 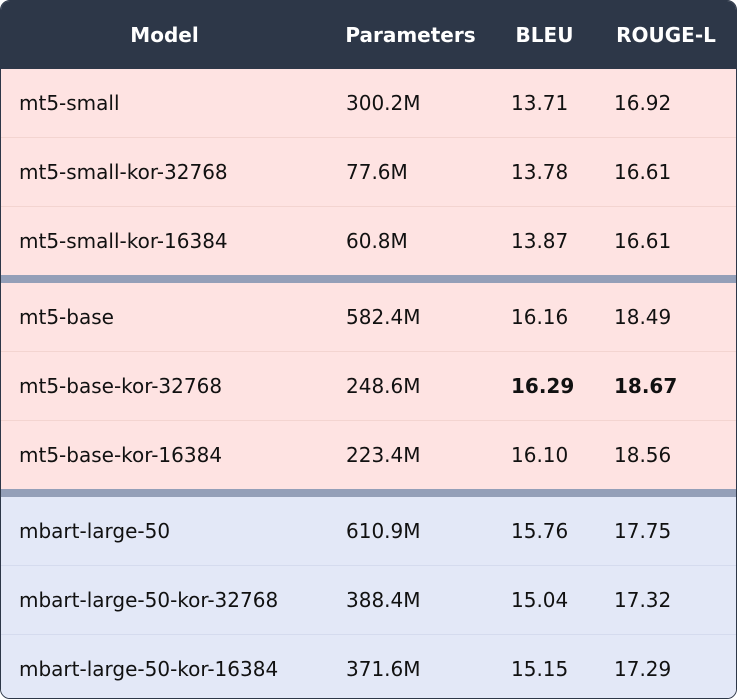 What do you see at coordinates (164, 386) in the screenshot?
I see `model-cell: mt5-base-kor-32768` at bounding box center [164, 386].